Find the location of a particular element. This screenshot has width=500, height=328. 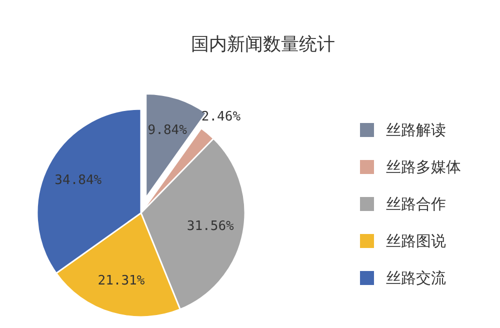

data-label: 9.84% is located at coordinates (168, 130).